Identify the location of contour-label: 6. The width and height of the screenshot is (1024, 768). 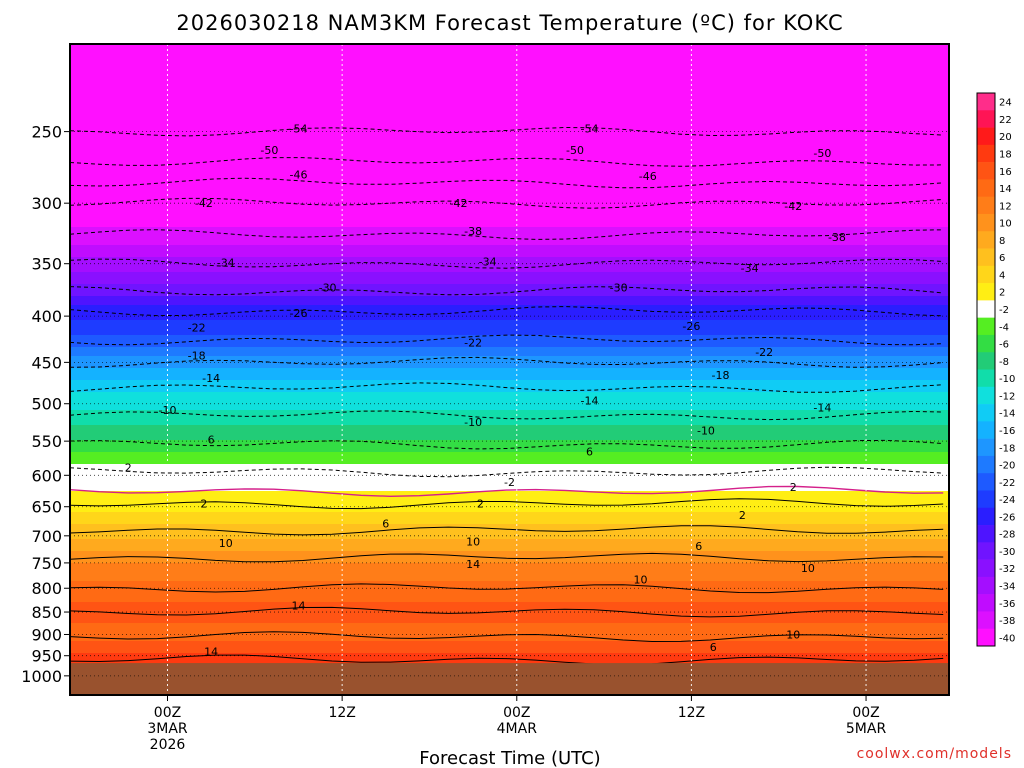
(211, 440).